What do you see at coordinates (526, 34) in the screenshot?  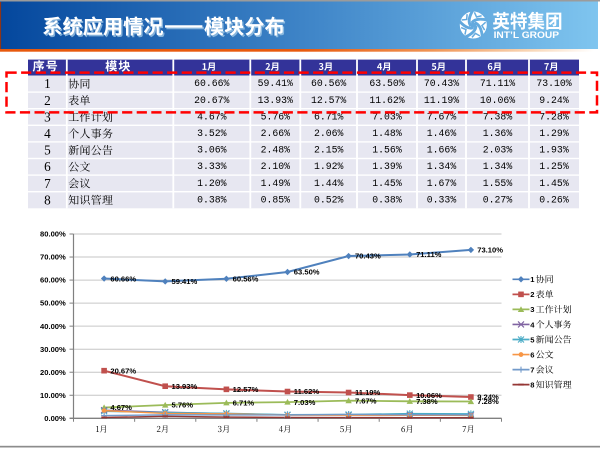 I see `svg-text: INT’L GROUP` at bounding box center [526, 34].